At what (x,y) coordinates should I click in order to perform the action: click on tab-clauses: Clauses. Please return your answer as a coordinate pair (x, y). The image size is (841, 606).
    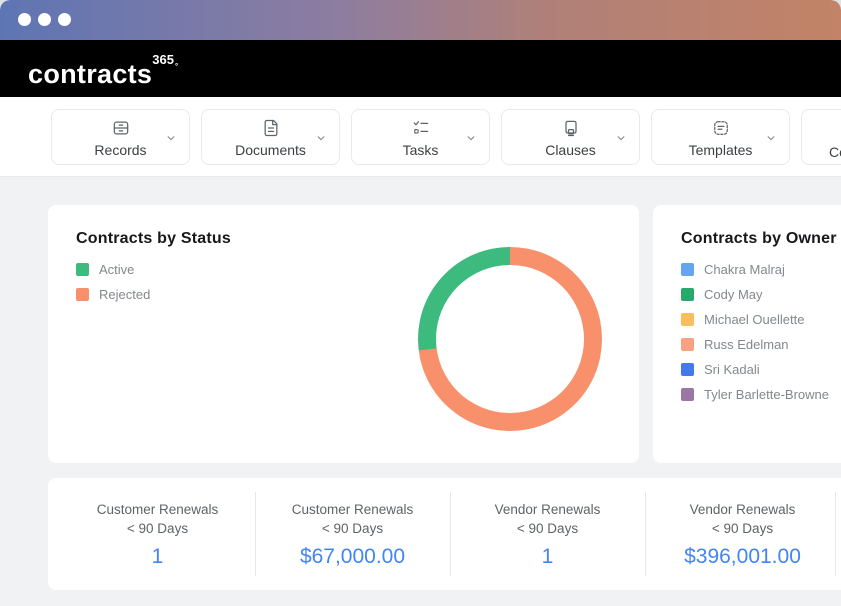
    Looking at the image, I should click on (570, 137).